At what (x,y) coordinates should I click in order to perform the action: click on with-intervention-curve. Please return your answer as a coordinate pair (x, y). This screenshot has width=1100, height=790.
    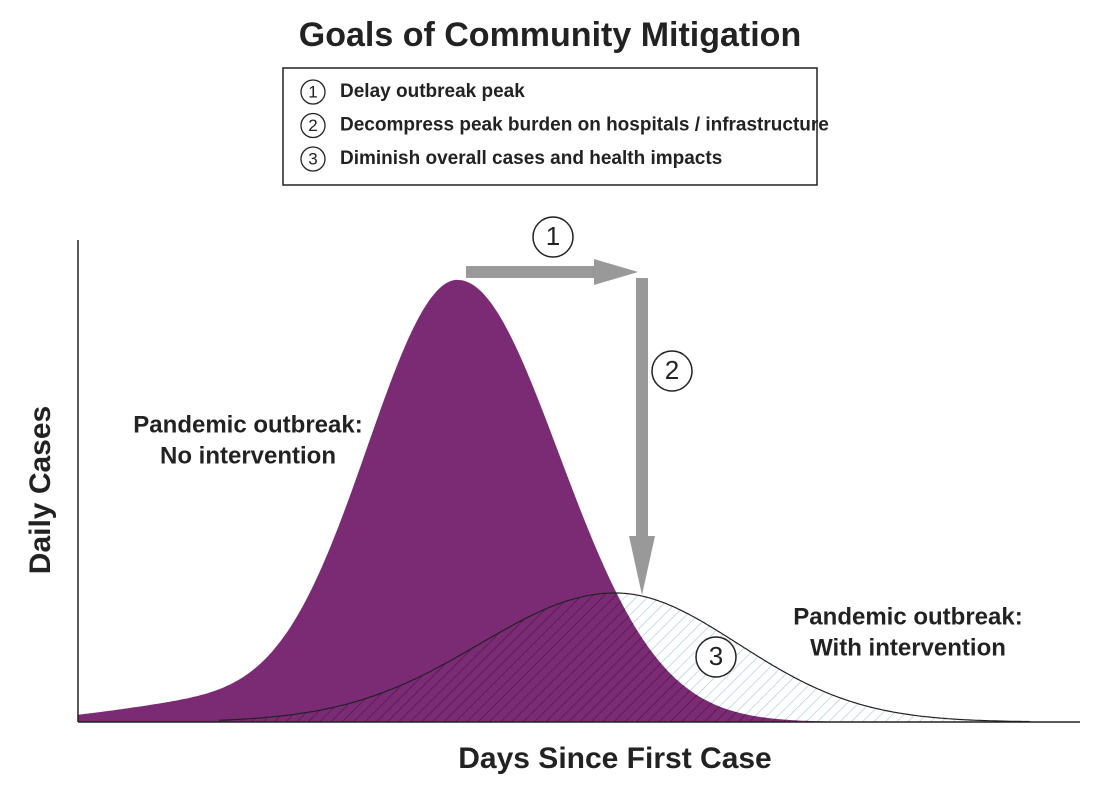
    Looking at the image, I should click on (625, 657).